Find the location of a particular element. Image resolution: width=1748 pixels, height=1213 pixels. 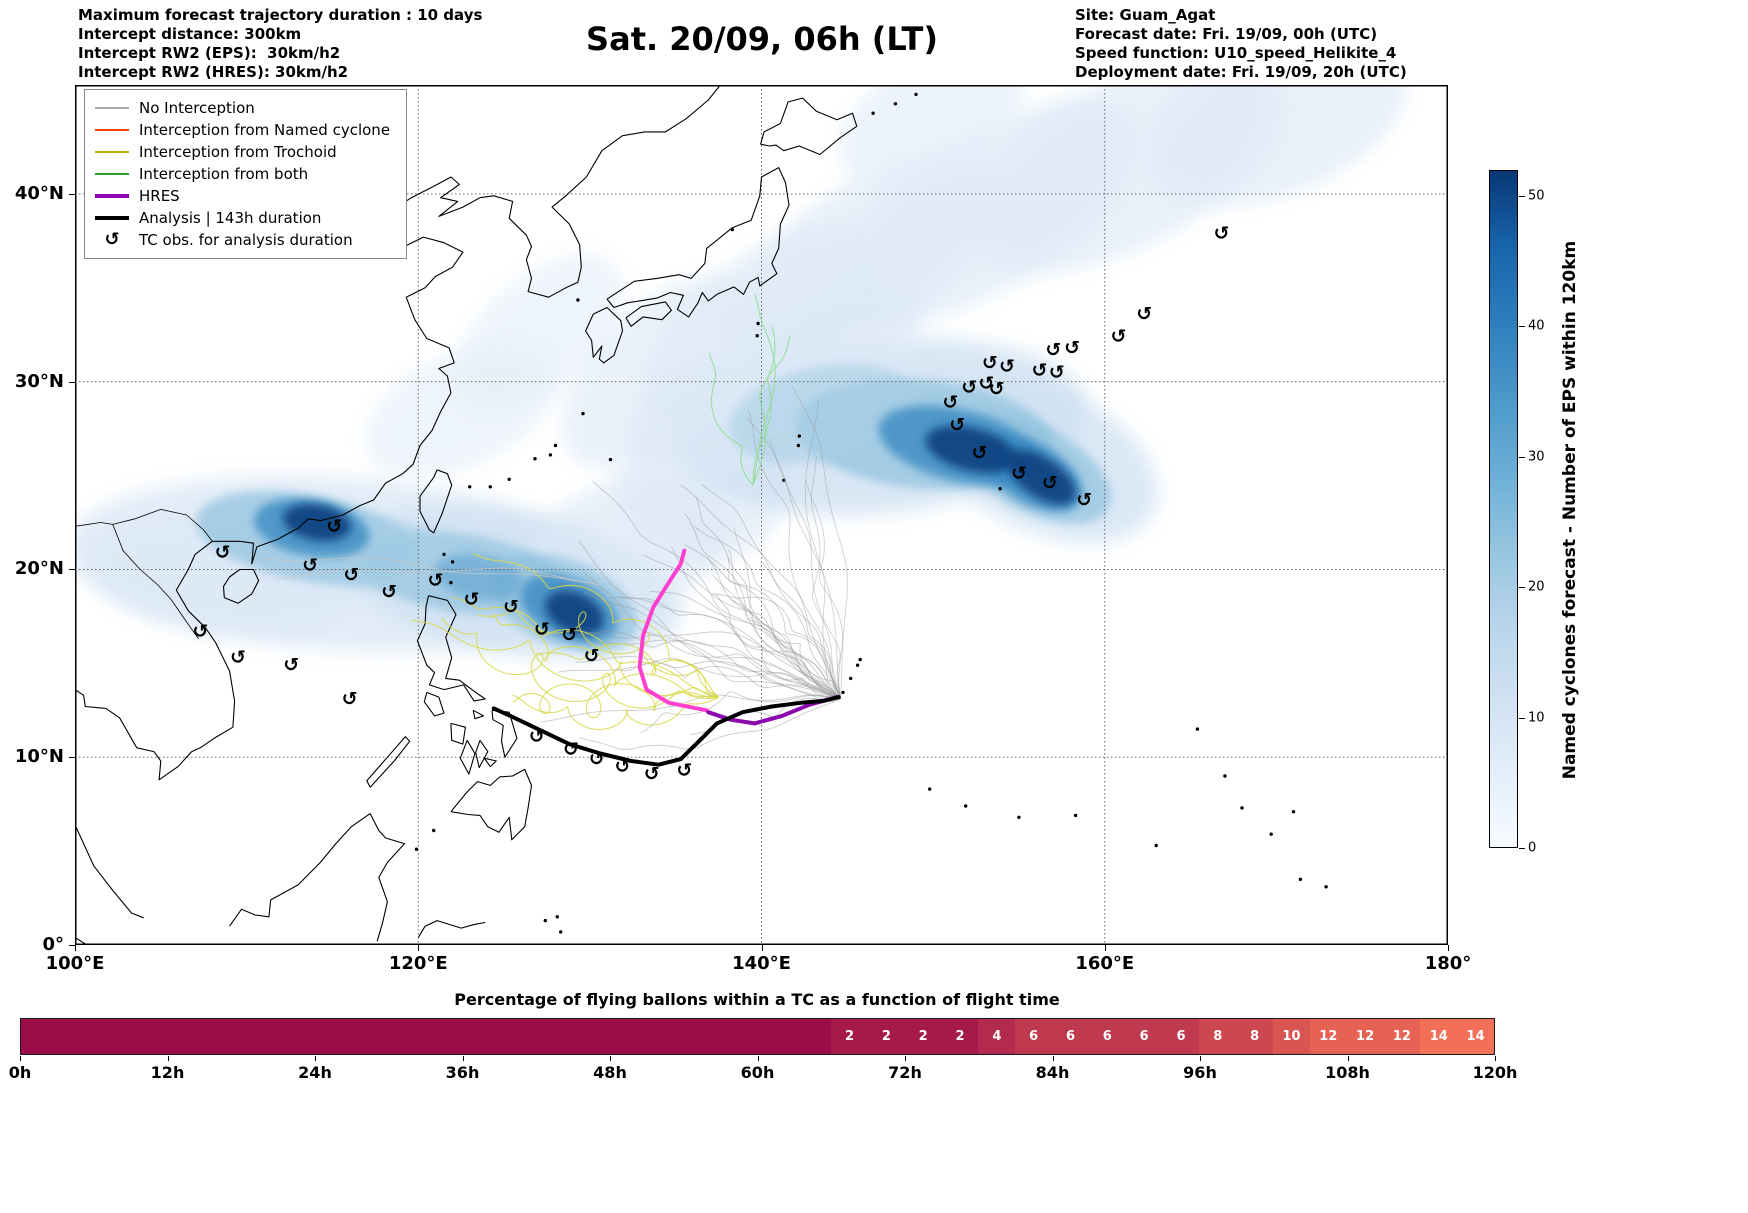

flight-time-tick-label: 36h is located at coordinates (462, 1072).